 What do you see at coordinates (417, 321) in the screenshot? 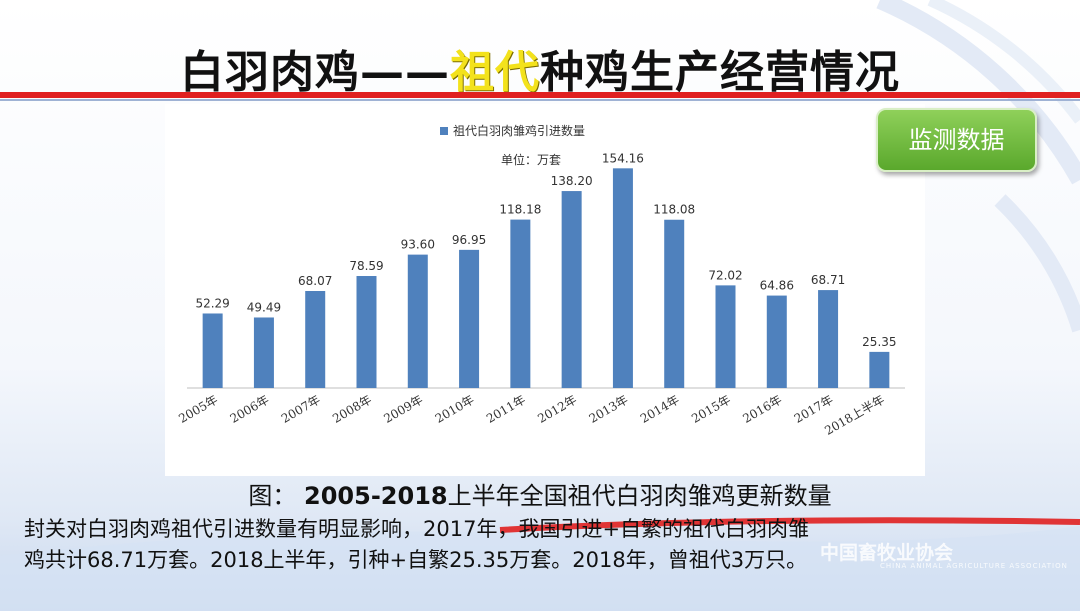
I see `bar-2009年` at bounding box center [417, 321].